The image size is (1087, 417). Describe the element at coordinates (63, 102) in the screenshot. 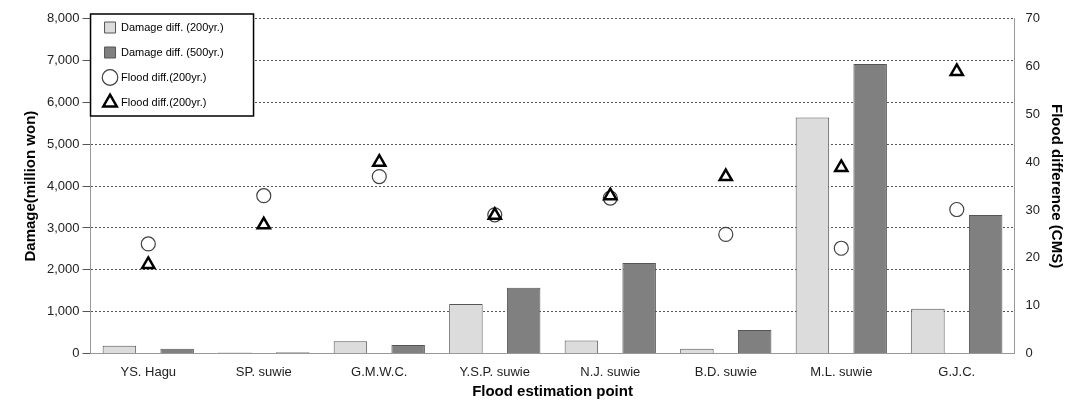

I see `y-tick-label: 6,000` at that location.